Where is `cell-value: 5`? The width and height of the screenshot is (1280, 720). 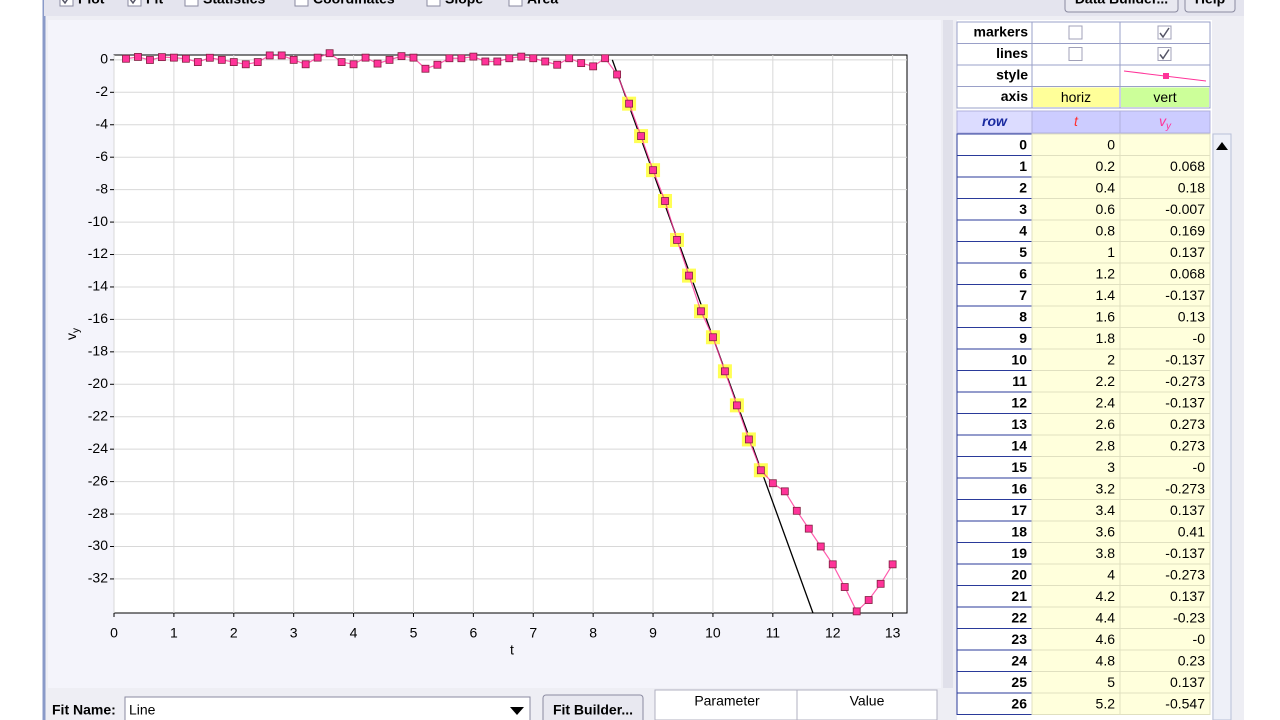 cell-value: 5 is located at coordinates (1111, 682).